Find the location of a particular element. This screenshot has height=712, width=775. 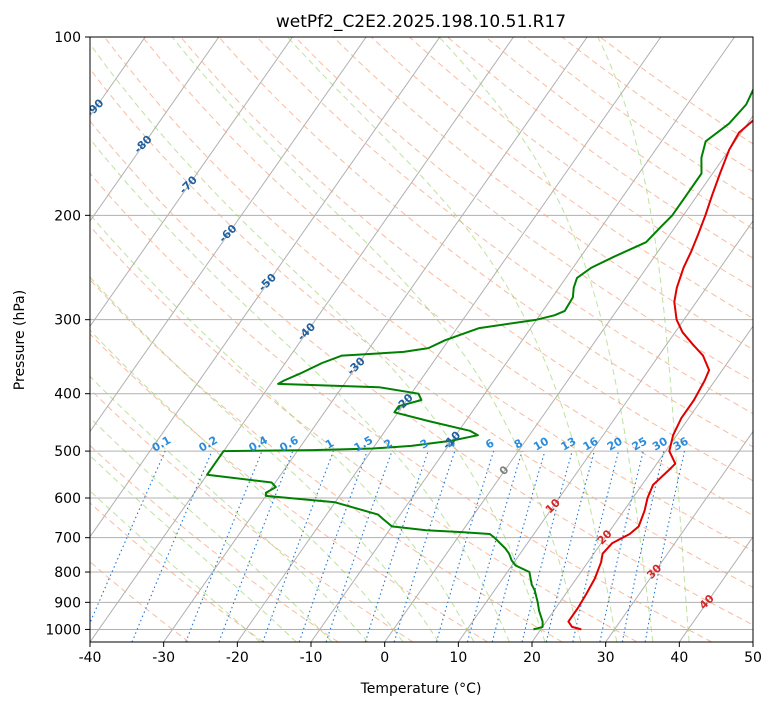

y-axis-label: Pressure (hPa) is located at coordinates (20, 340).